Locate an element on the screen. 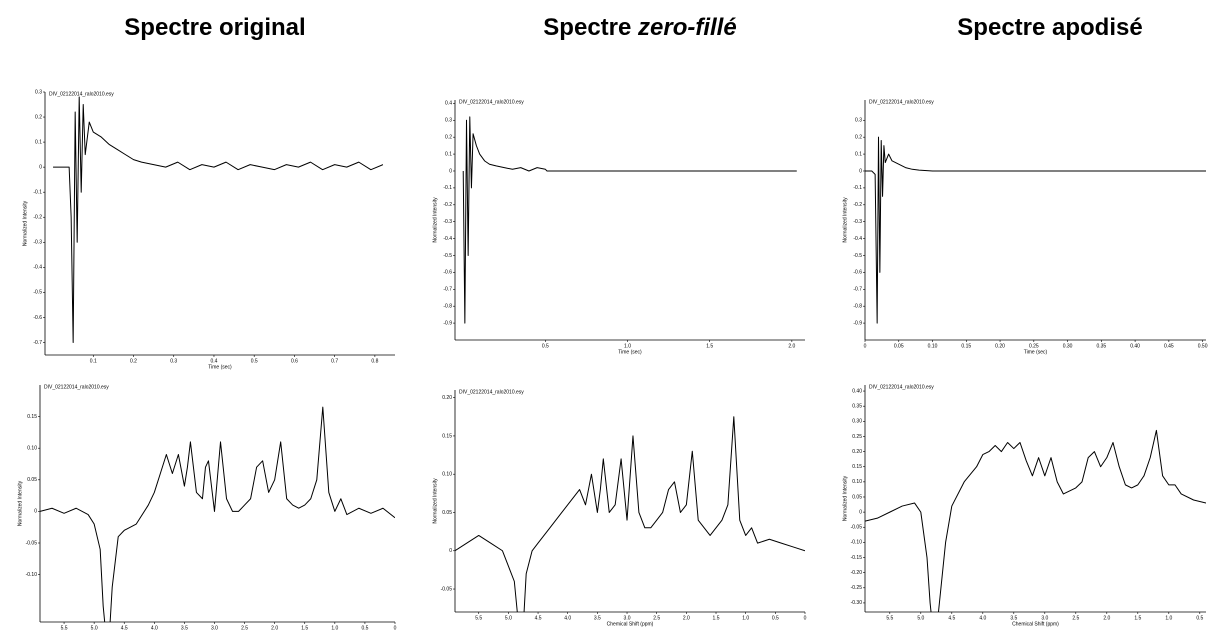  x-tick-label: 0.50 is located at coordinates (1203, 346).